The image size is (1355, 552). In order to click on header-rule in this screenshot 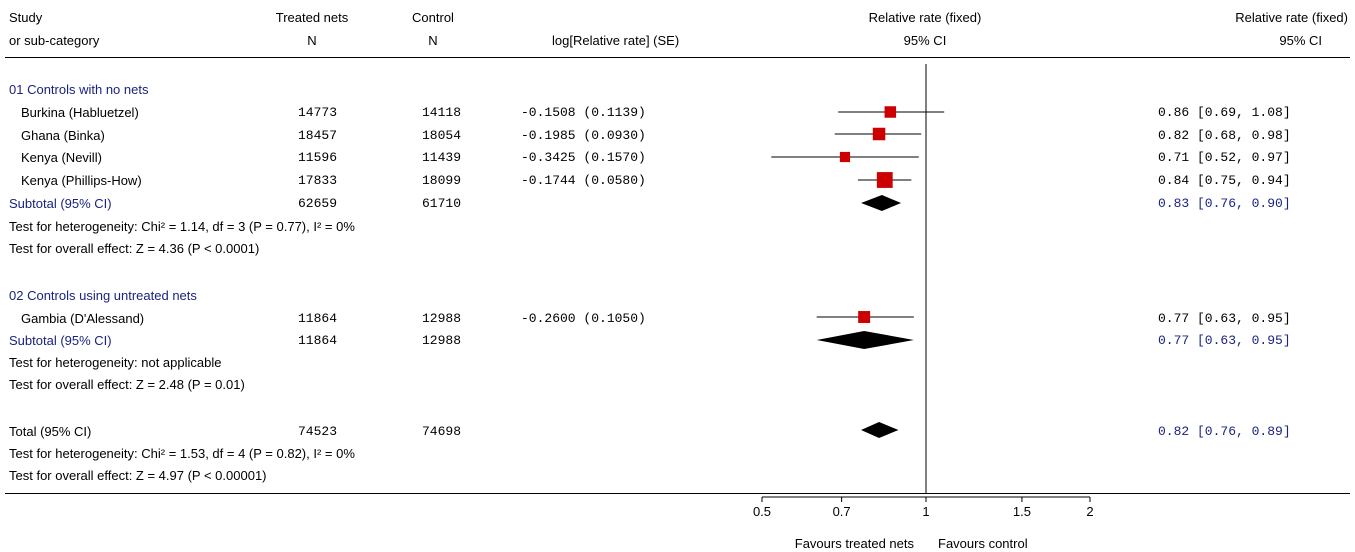, I will do `click(677, 57)`.